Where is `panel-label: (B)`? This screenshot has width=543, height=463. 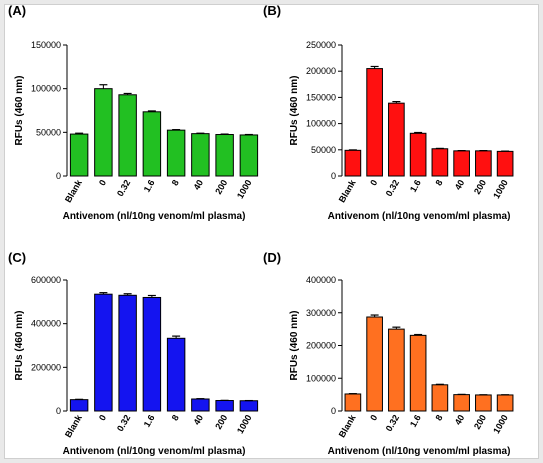
panel-label: (B) is located at coordinates (272, 11).